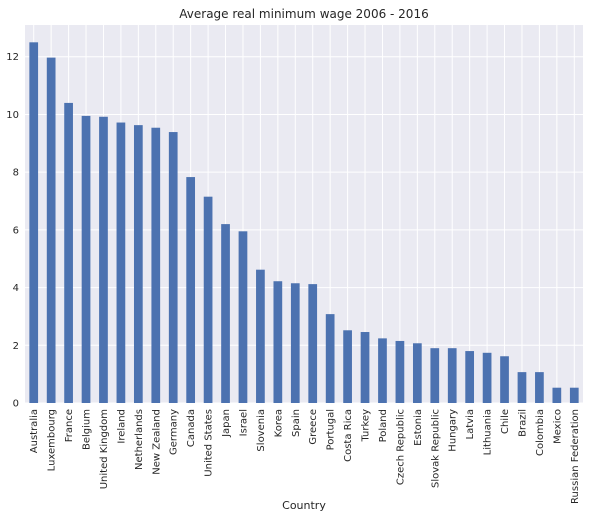 The image size is (590, 517). I want to click on y-tick-label: 6, so click(16, 230).